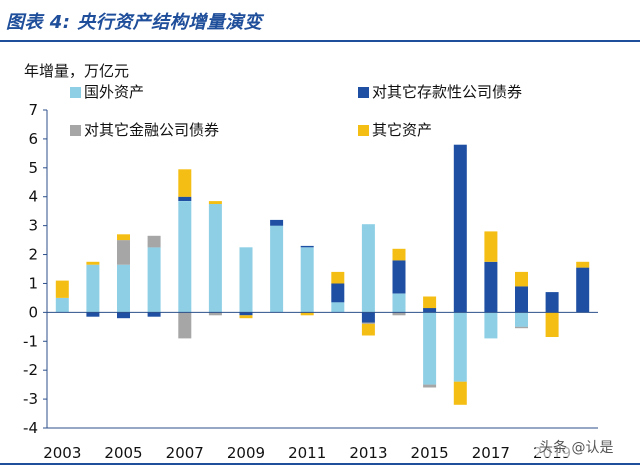 The width and height of the screenshot is (640, 467). Describe the element at coordinates (30, 341) in the screenshot. I see `y-tick-label: -1` at that location.